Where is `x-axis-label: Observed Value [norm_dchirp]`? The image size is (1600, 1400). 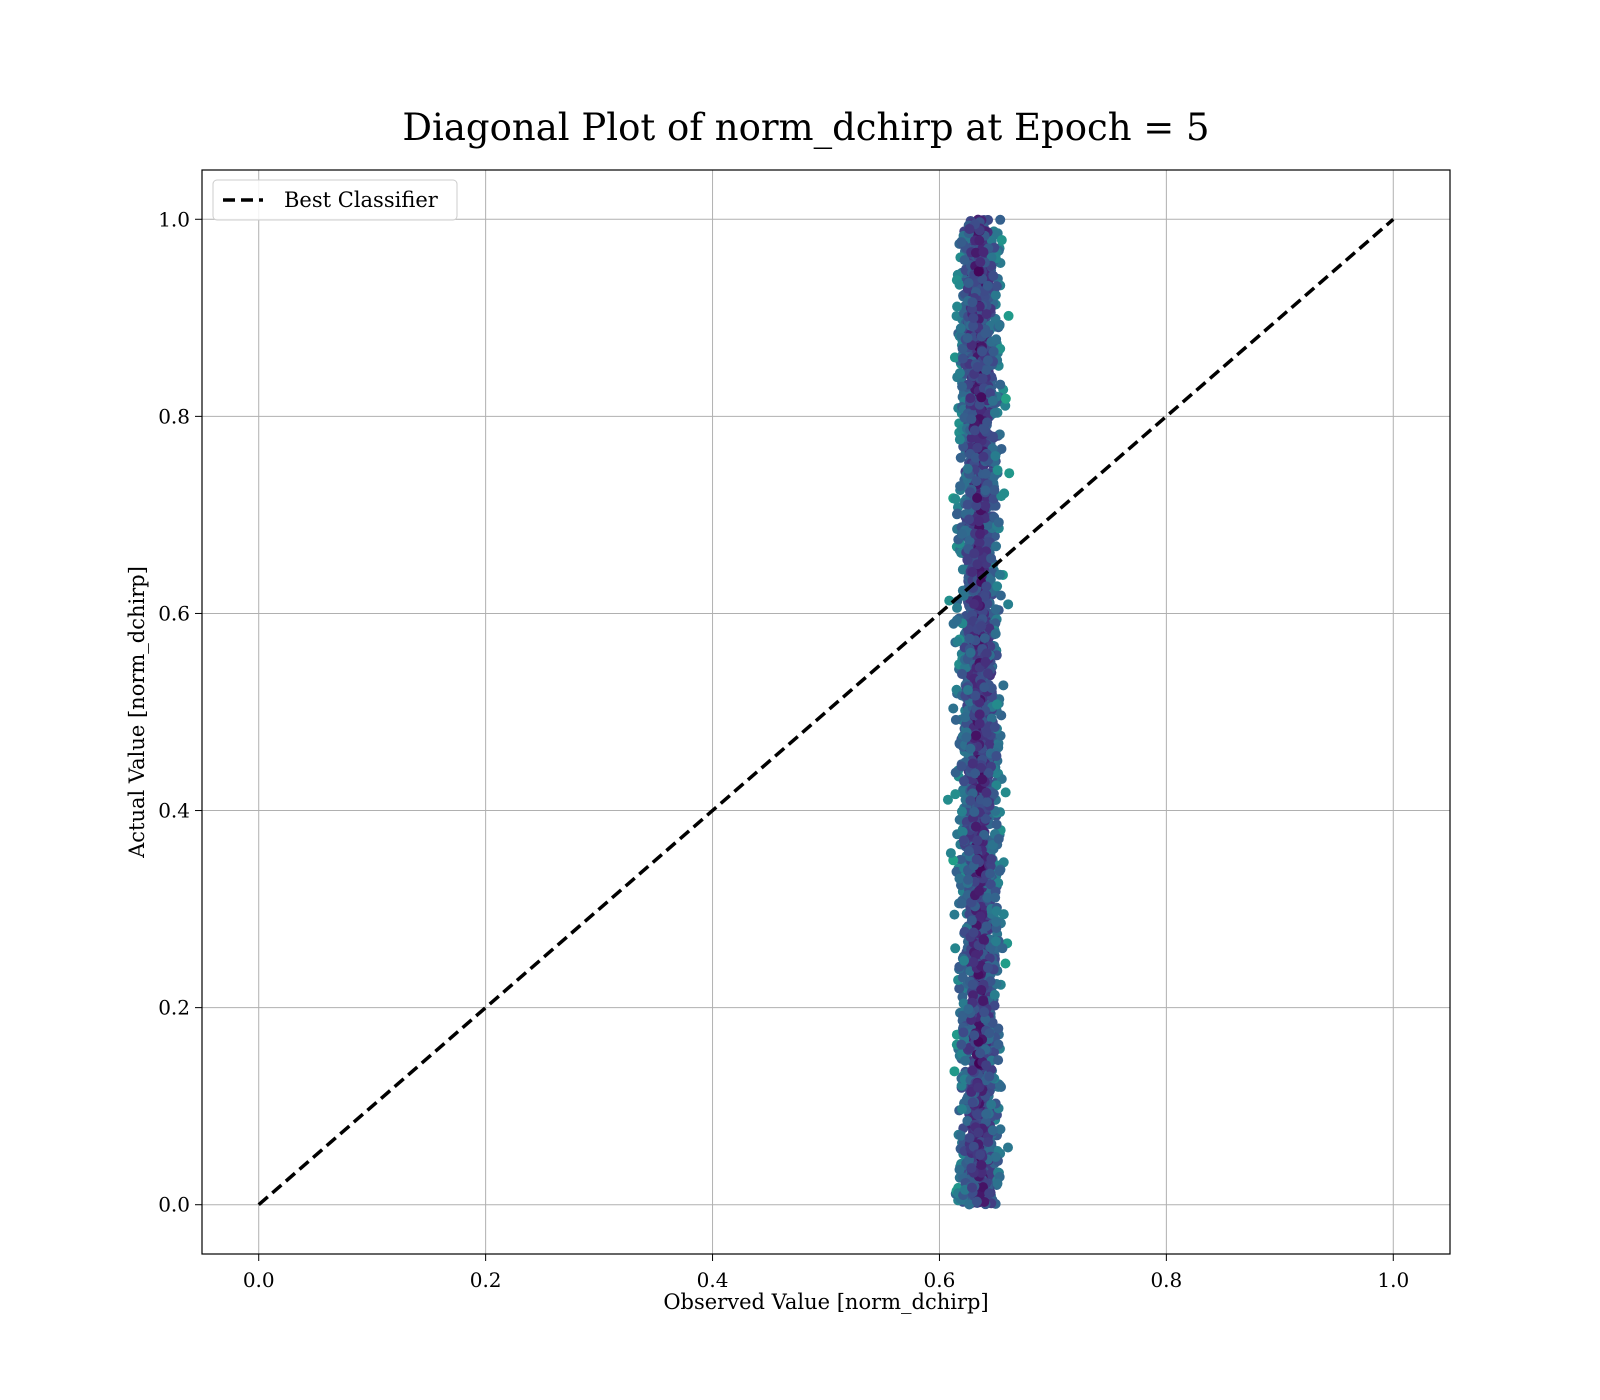
x-axis-label: Observed Value [norm_dchirp] is located at coordinates (825, 1302).